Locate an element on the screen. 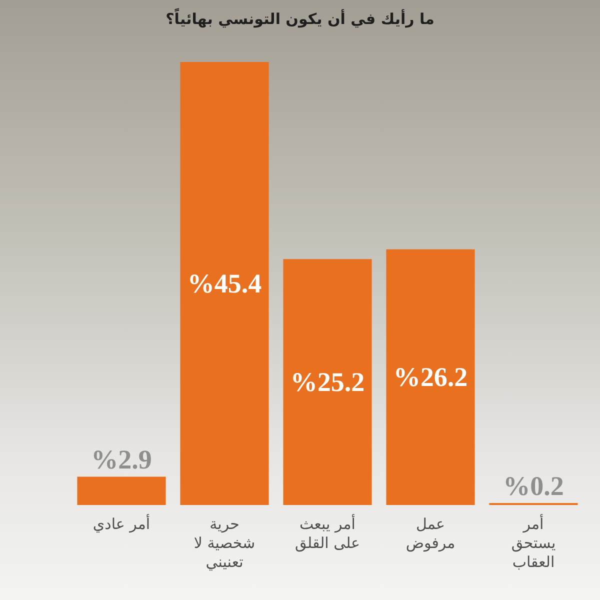 The width and height of the screenshot is (600, 600). x-tick-label: أمر عادي is located at coordinates (122, 524).